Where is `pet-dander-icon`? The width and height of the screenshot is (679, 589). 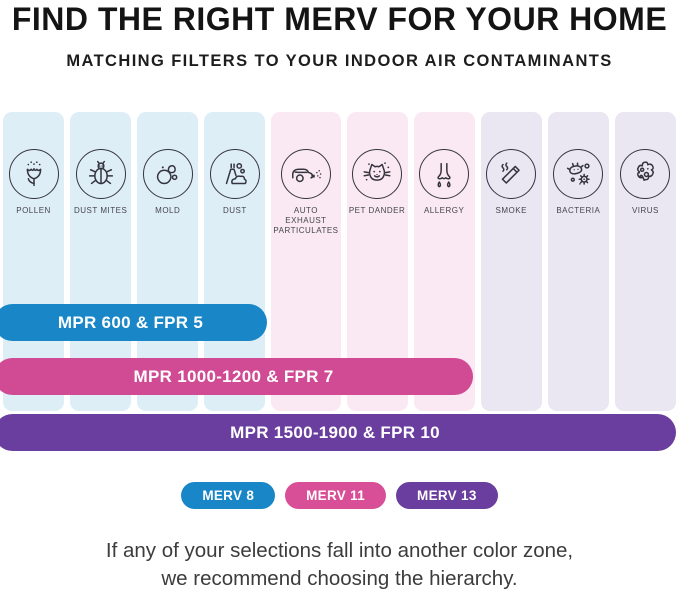 pet-dander-icon is located at coordinates (377, 174).